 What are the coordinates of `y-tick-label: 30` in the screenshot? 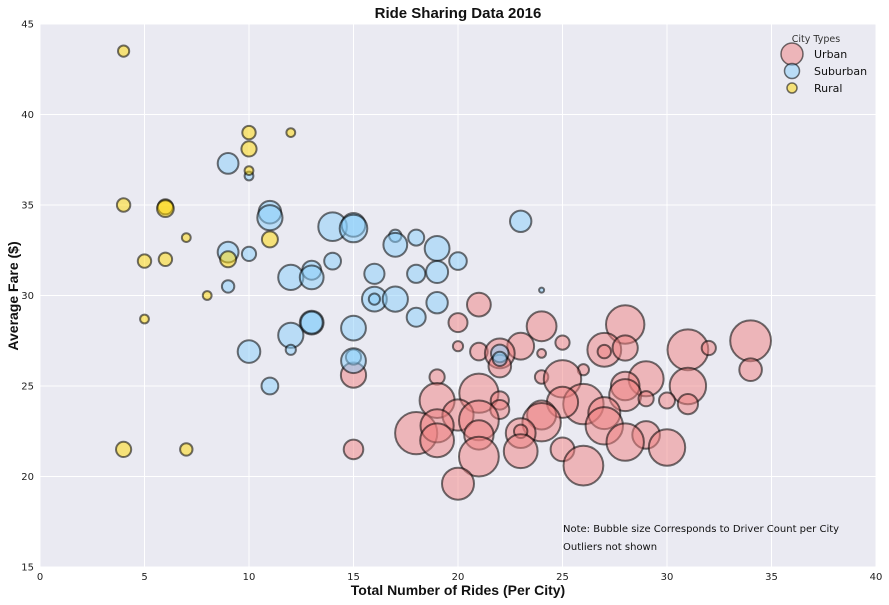 It's located at (27, 296).